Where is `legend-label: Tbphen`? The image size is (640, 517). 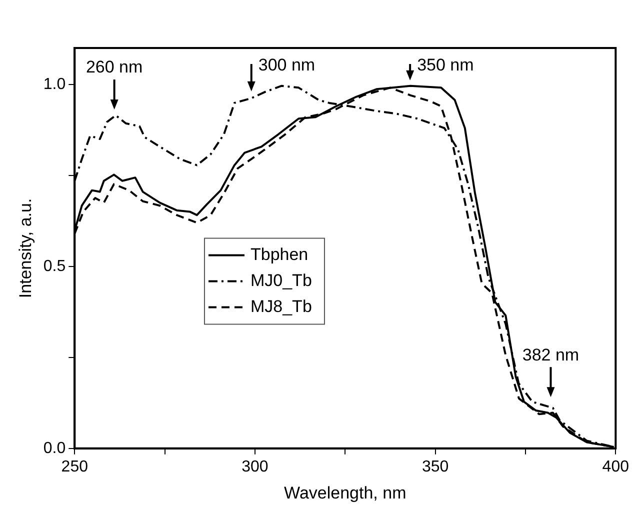
legend-label: Tbphen is located at coordinates (279, 254).